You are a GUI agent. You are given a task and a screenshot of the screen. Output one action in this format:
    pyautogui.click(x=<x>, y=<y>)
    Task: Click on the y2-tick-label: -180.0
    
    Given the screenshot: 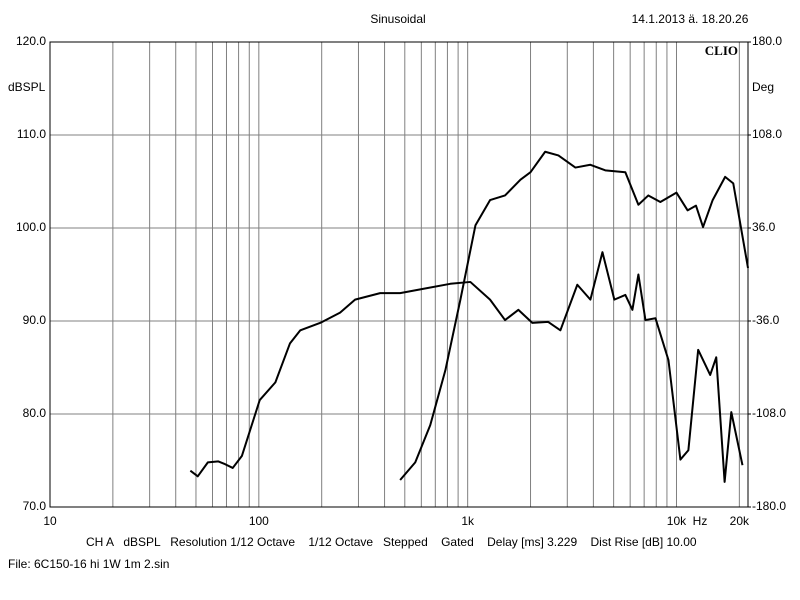 What is the action you would take?
    pyautogui.click(x=769, y=506)
    